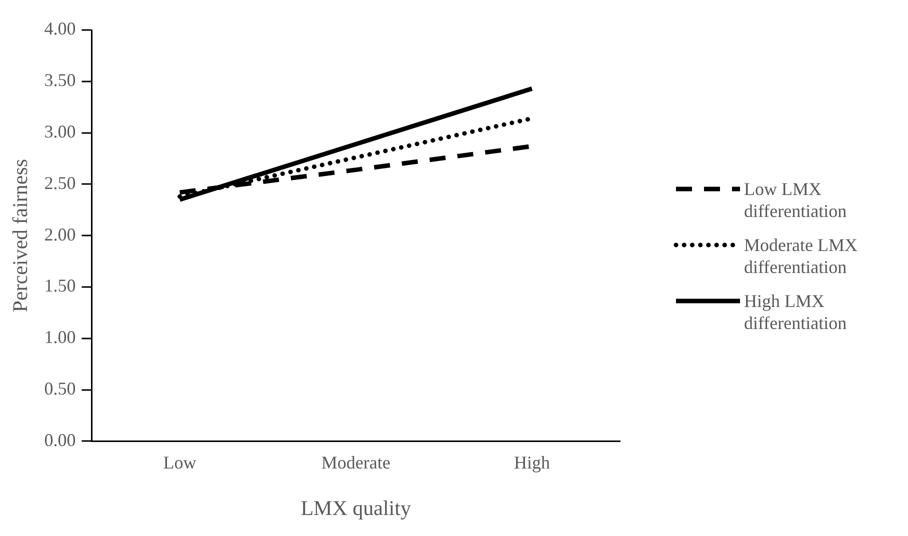 The height and width of the screenshot is (536, 908). What do you see at coordinates (796, 312) in the screenshot?
I see `legend-label: High LMX differentiation` at bounding box center [796, 312].